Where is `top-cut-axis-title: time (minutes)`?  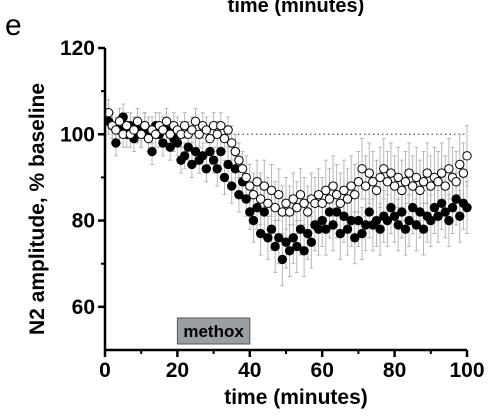 top-cut-axis-title: time (minutes) is located at coordinates (296, 8).